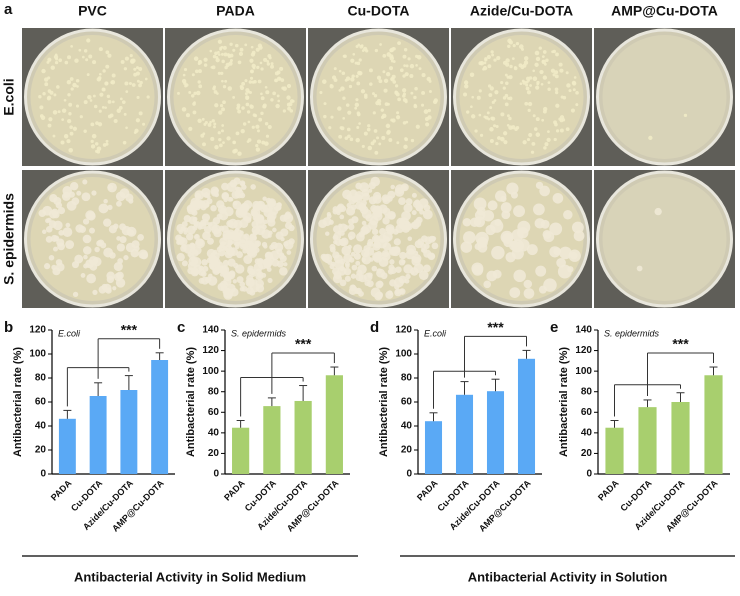 The height and width of the screenshot is (596, 740). Describe the element at coordinates (554, 327) in the screenshot. I see `panel-label: e` at that location.